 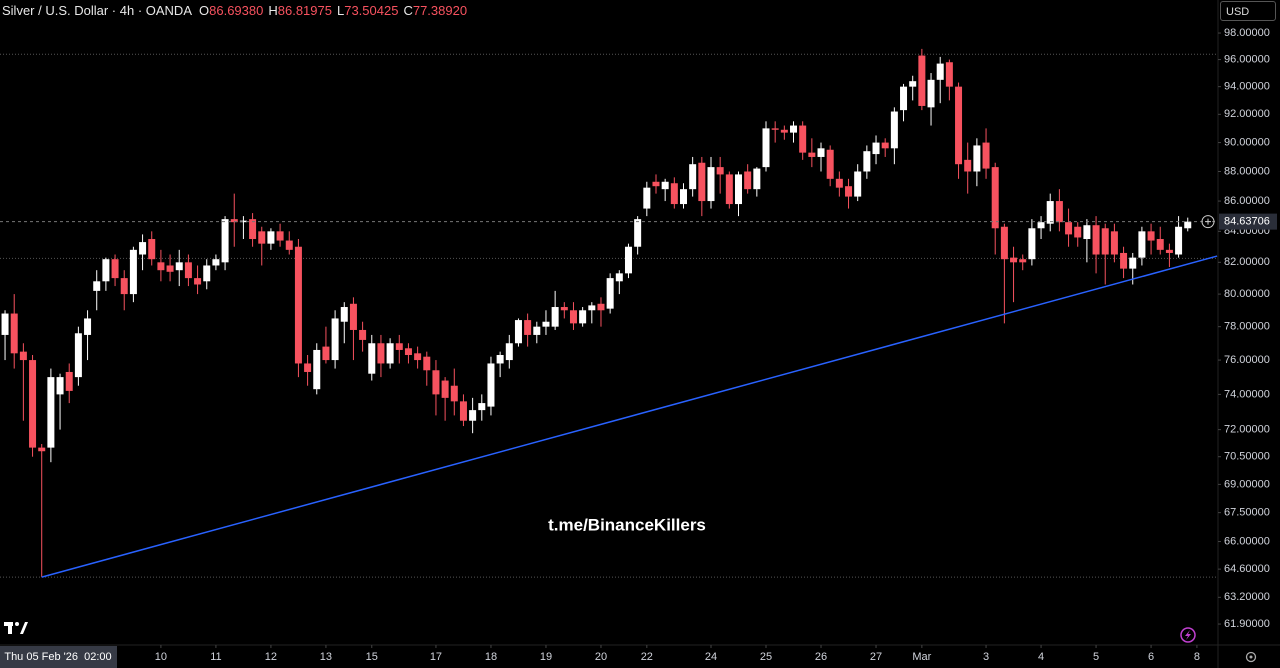 What do you see at coordinates (1041, 657) in the screenshot?
I see `x-tick-label: 4` at bounding box center [1041, 657].